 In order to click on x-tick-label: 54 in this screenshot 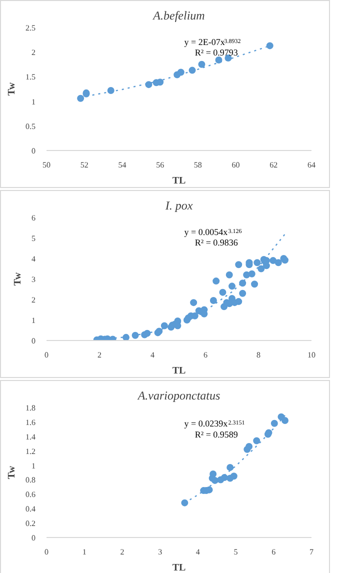, I will do `click(122, 165)`.